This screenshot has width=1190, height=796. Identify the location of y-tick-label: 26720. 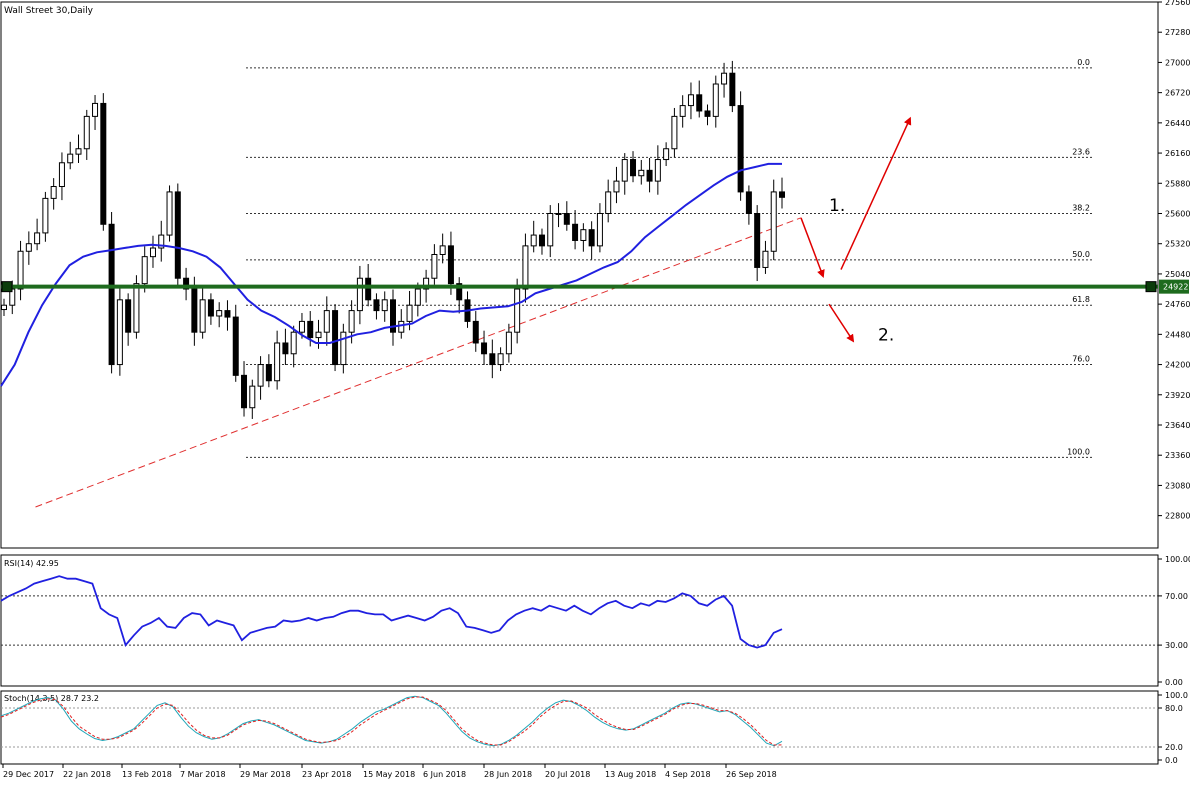
(1177, 93).